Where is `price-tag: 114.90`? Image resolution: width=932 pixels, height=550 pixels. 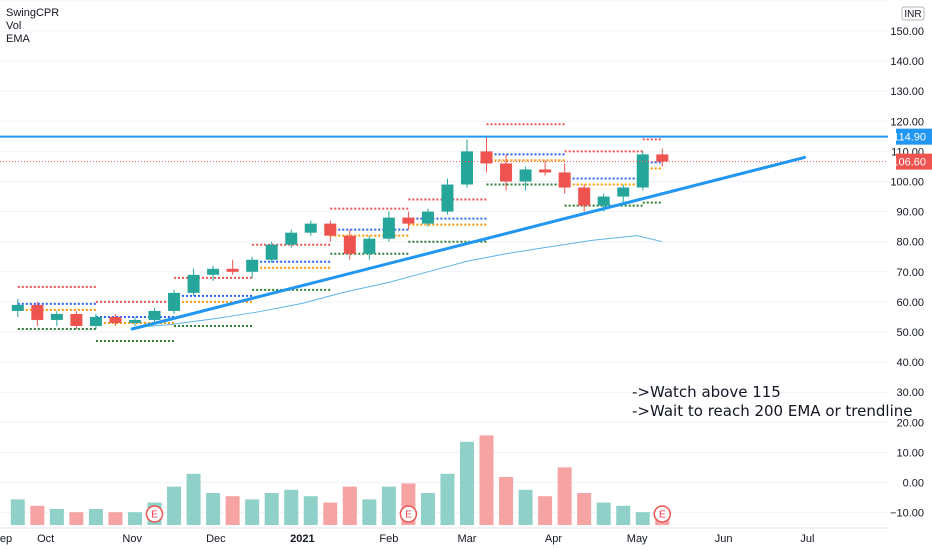 price-tag: 114.90 is located at coordinates (912, 136).